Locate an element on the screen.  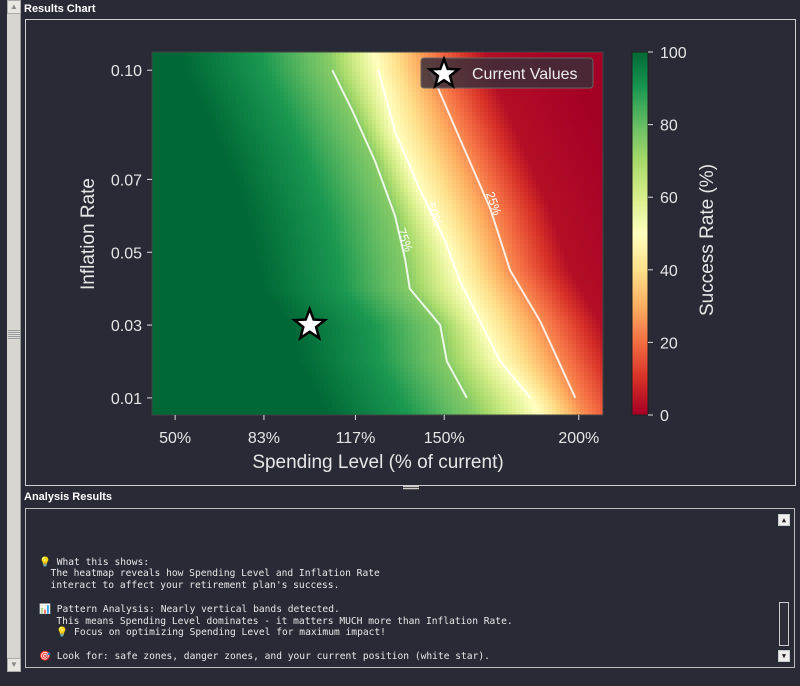
scroll-down-button: ▼ is located at coordinates (14, 665).